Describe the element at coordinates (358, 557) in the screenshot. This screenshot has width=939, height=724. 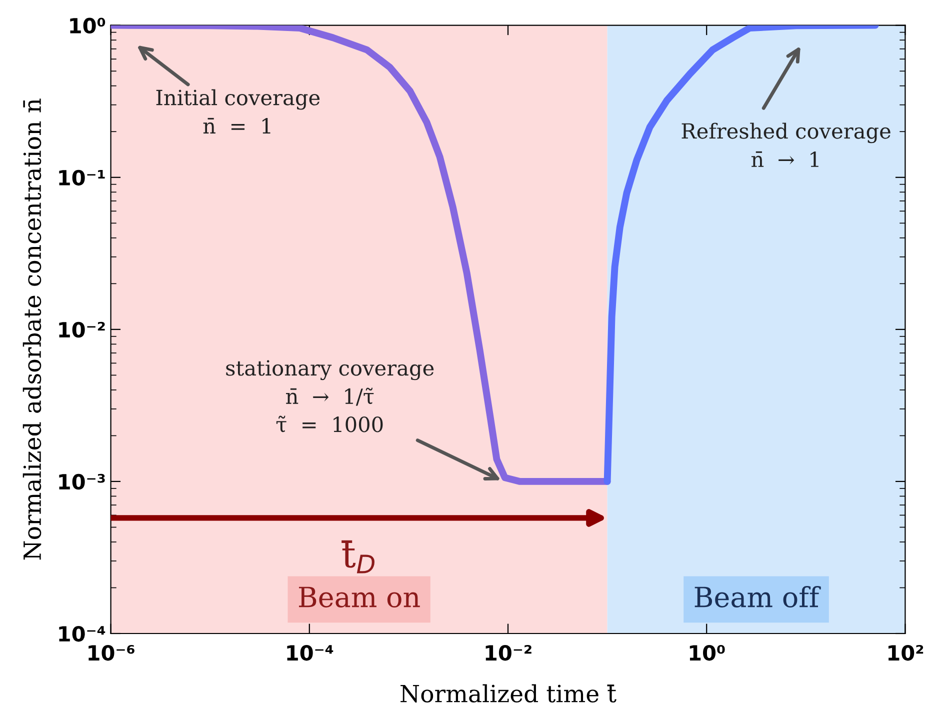
I see `annotation: t̄$_{D}$` at that location.